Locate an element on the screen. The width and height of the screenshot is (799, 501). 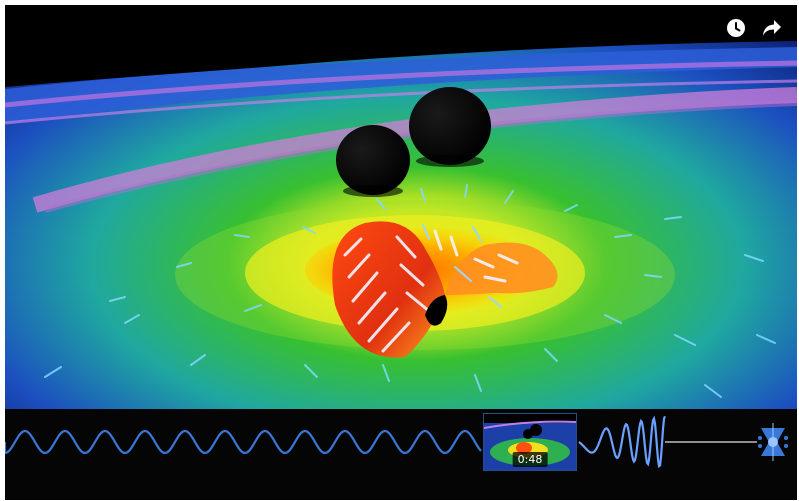
preview-timestamp: 0:48 is located at coordinates (530, 459).